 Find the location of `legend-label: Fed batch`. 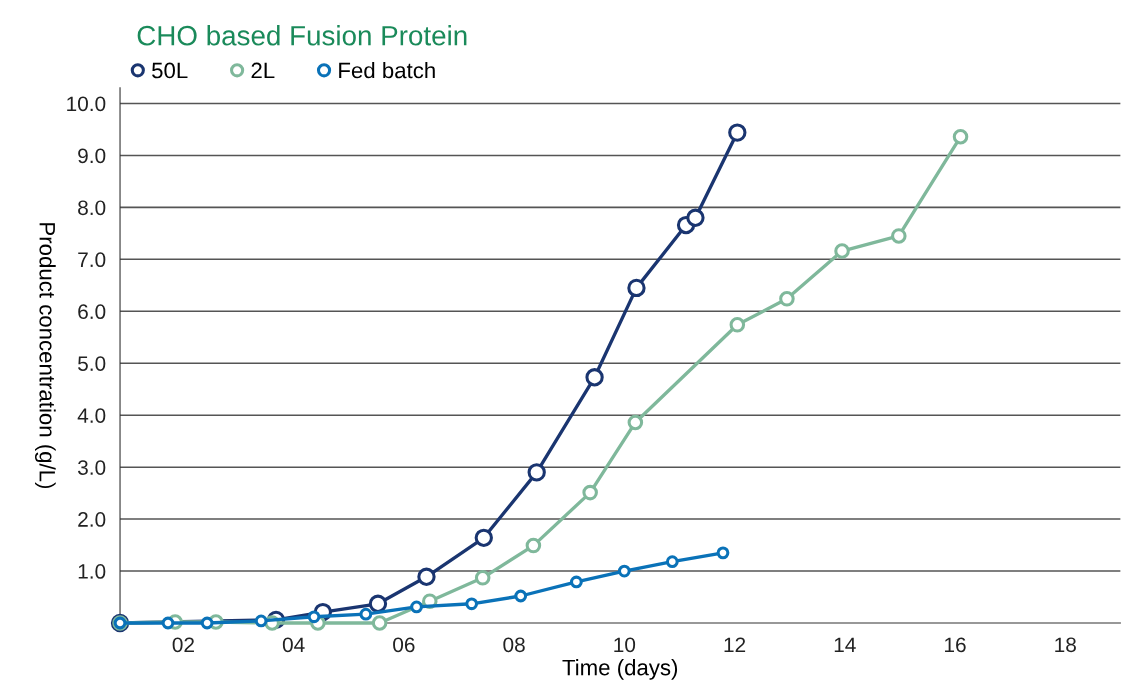

legend-label: Fed batch is located at coordinates (387, 70).